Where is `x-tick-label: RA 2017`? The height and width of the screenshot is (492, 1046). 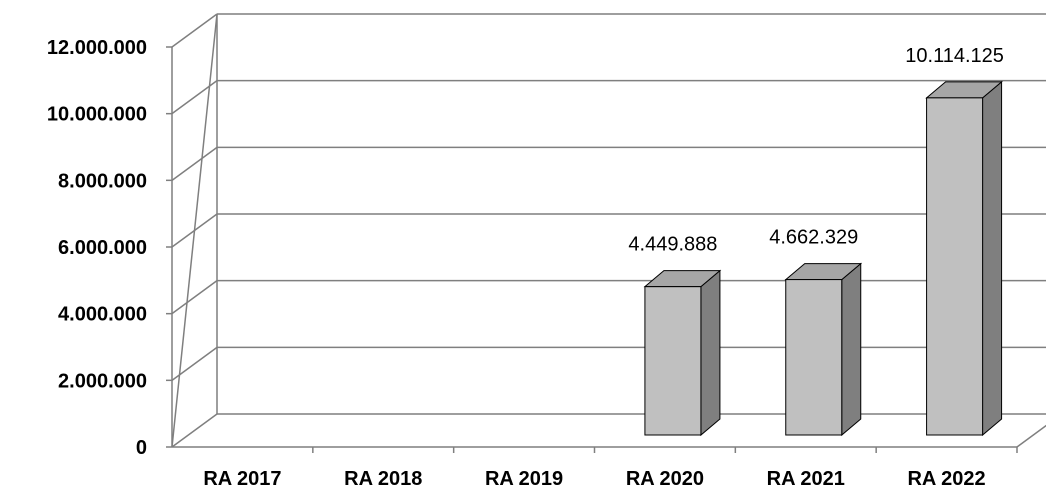
x-tick-label: RA 2017 is located at coordinates (242, 479).